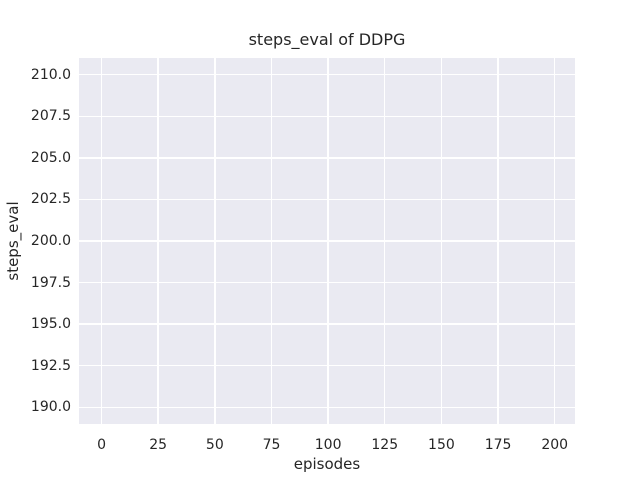 Image resolution: width=640 pixels, height=480 pixels. Describe the element at coordinates (50, 324) in the screenshot. I see `y-tick-label: 195.0` at that location.